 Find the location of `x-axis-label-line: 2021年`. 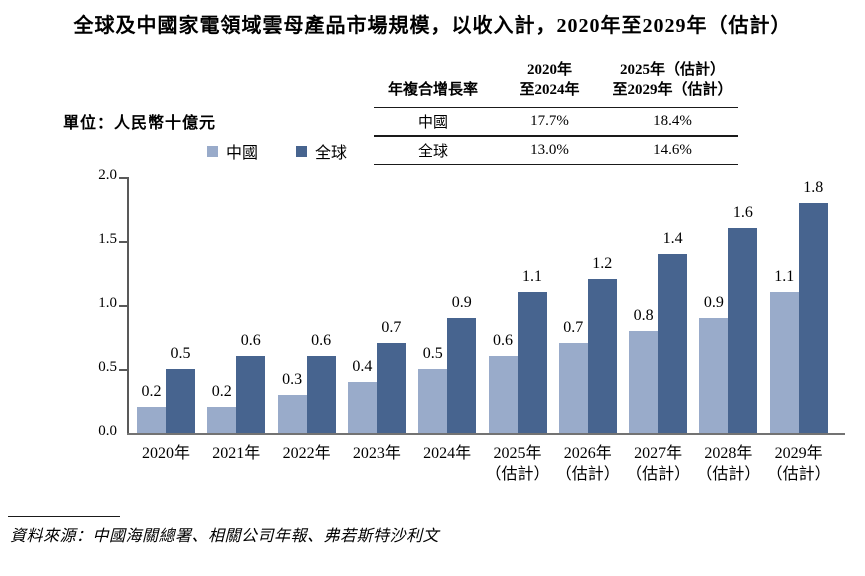

x-axis-label-line: 2021年 is located at coordinates (236, 453).